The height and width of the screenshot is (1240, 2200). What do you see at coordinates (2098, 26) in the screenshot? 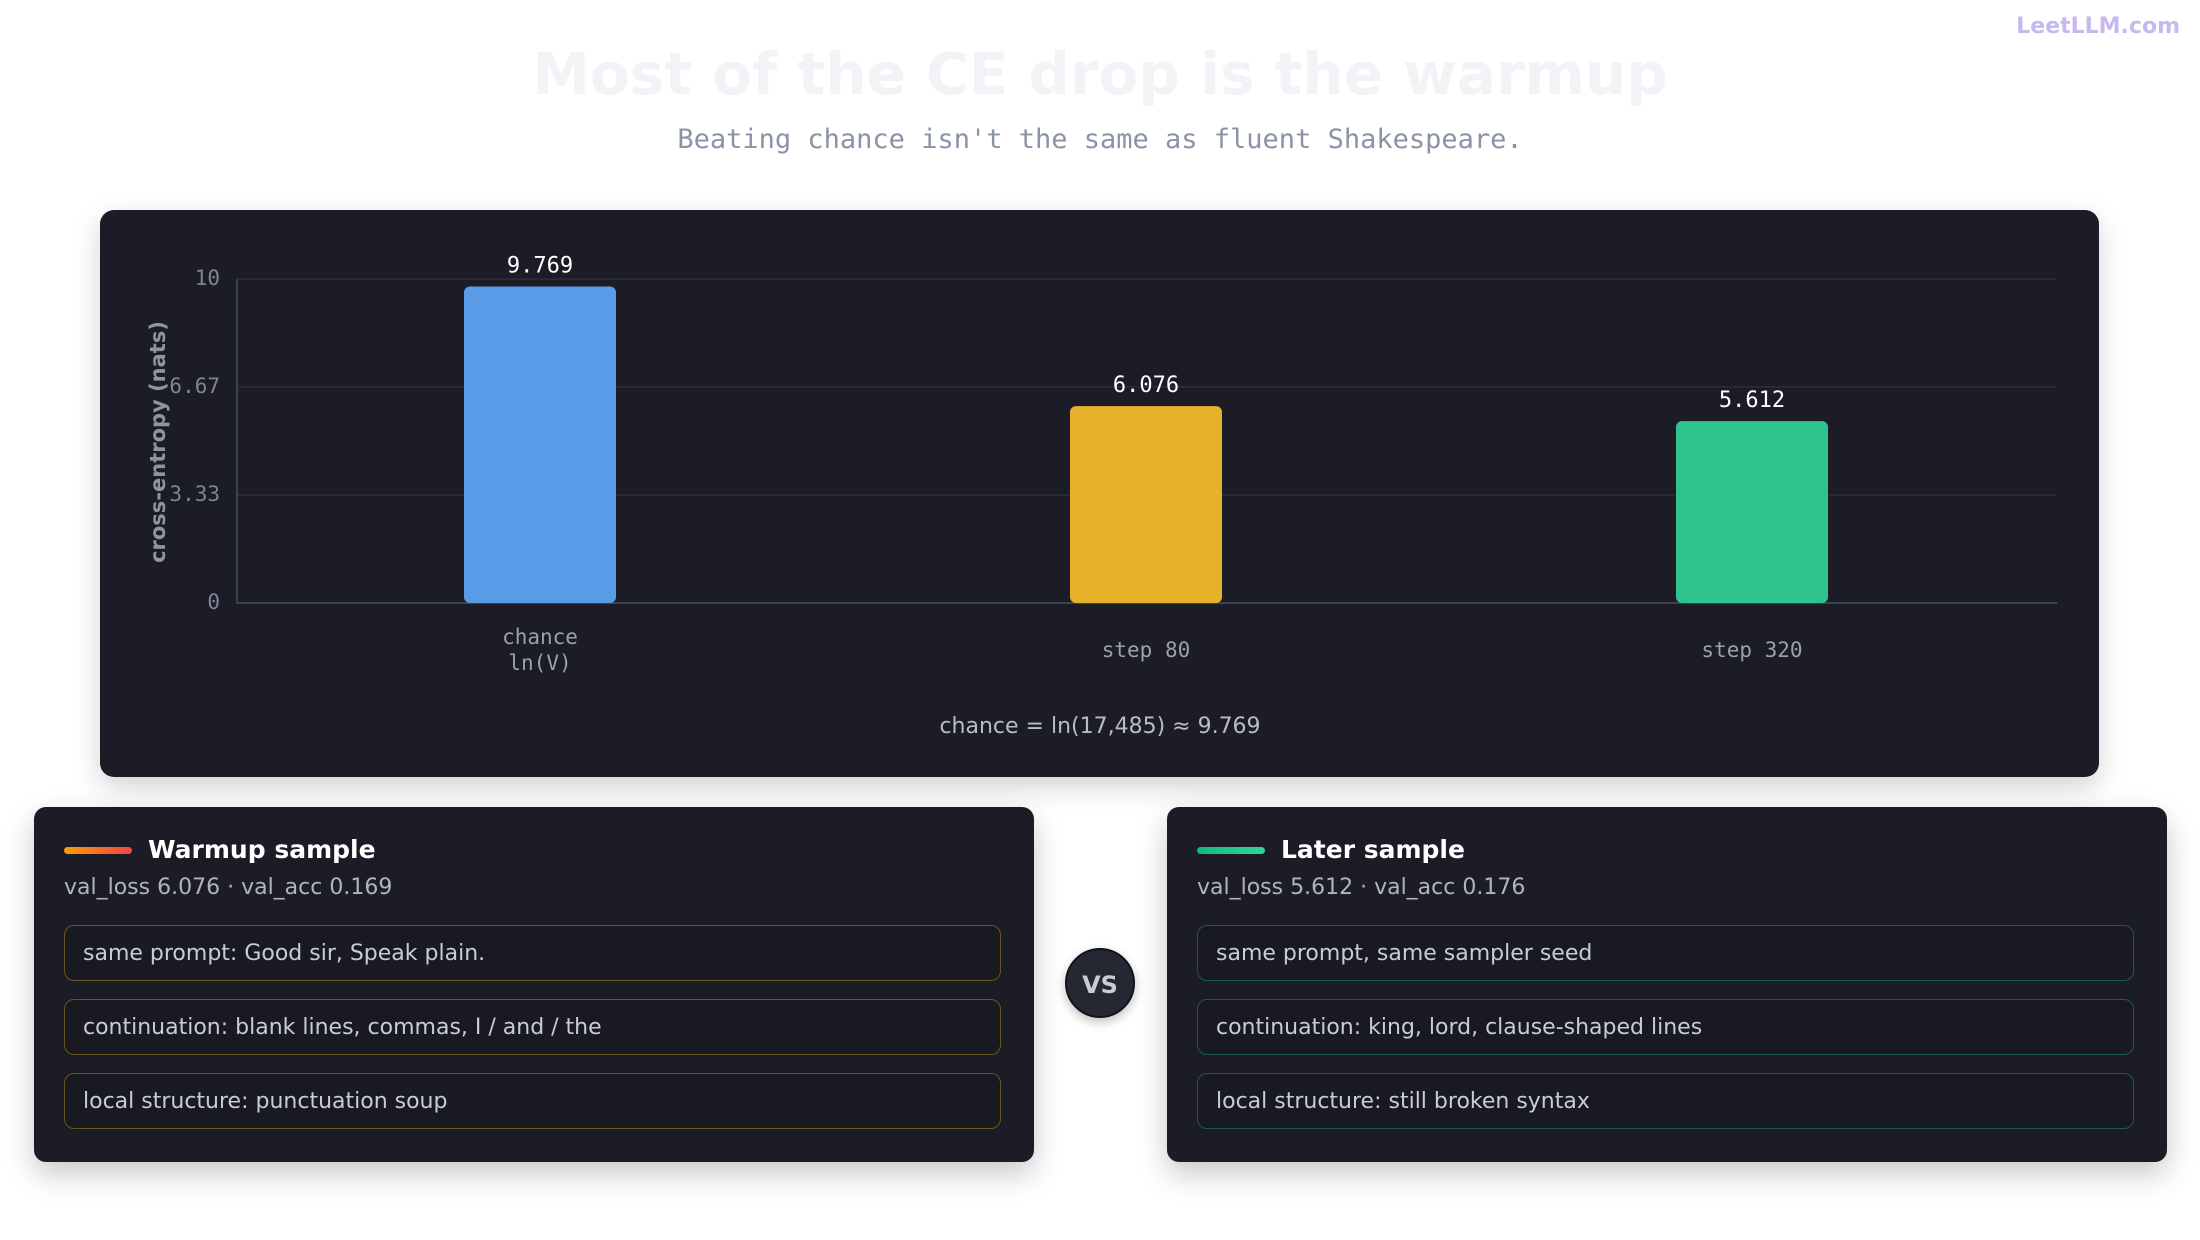
I see `logo: LeetLLM.com` at bounding box center [2098, 26].